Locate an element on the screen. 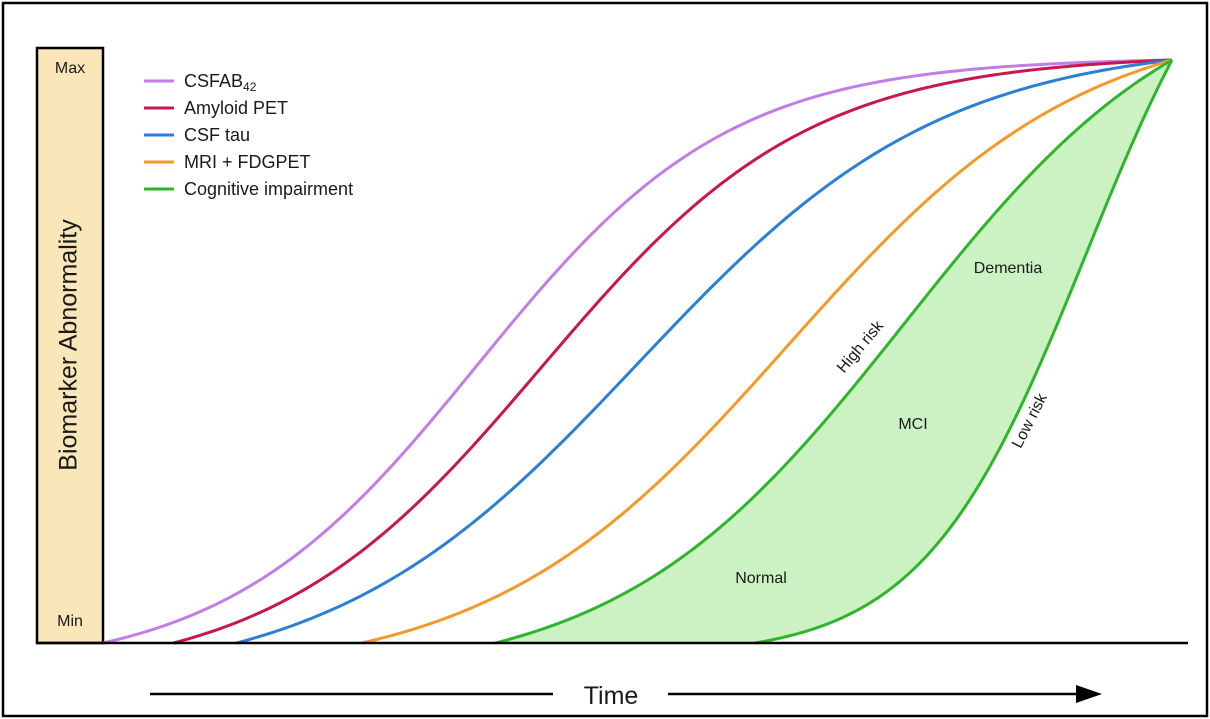 This screenshot has height=719, width=1210. y-axis-label: Biomarker Abnormality is located at coordinates (69, 345).